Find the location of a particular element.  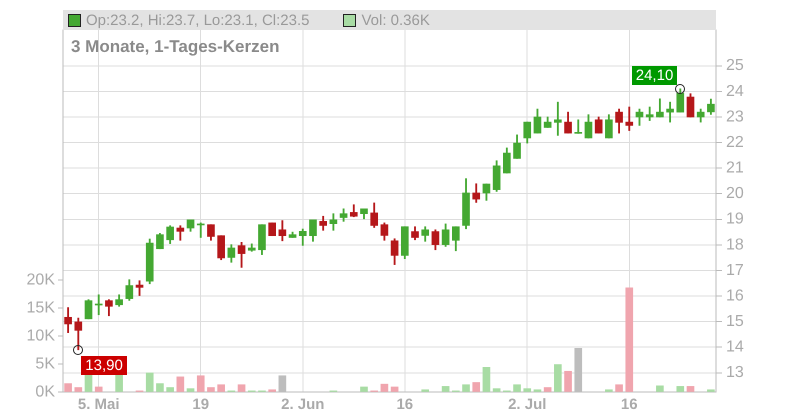

annotation: 13,90 is located at coordinates (104, 365).